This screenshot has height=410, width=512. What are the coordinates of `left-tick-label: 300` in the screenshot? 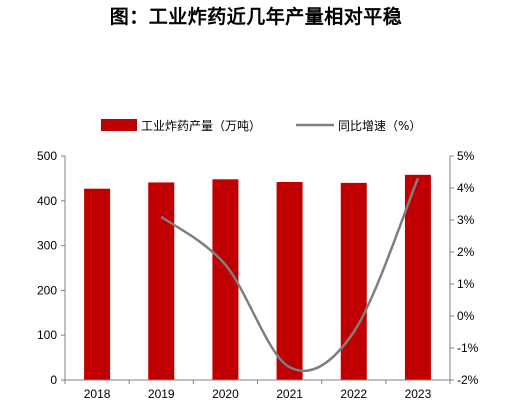 It's located at (47, 246).